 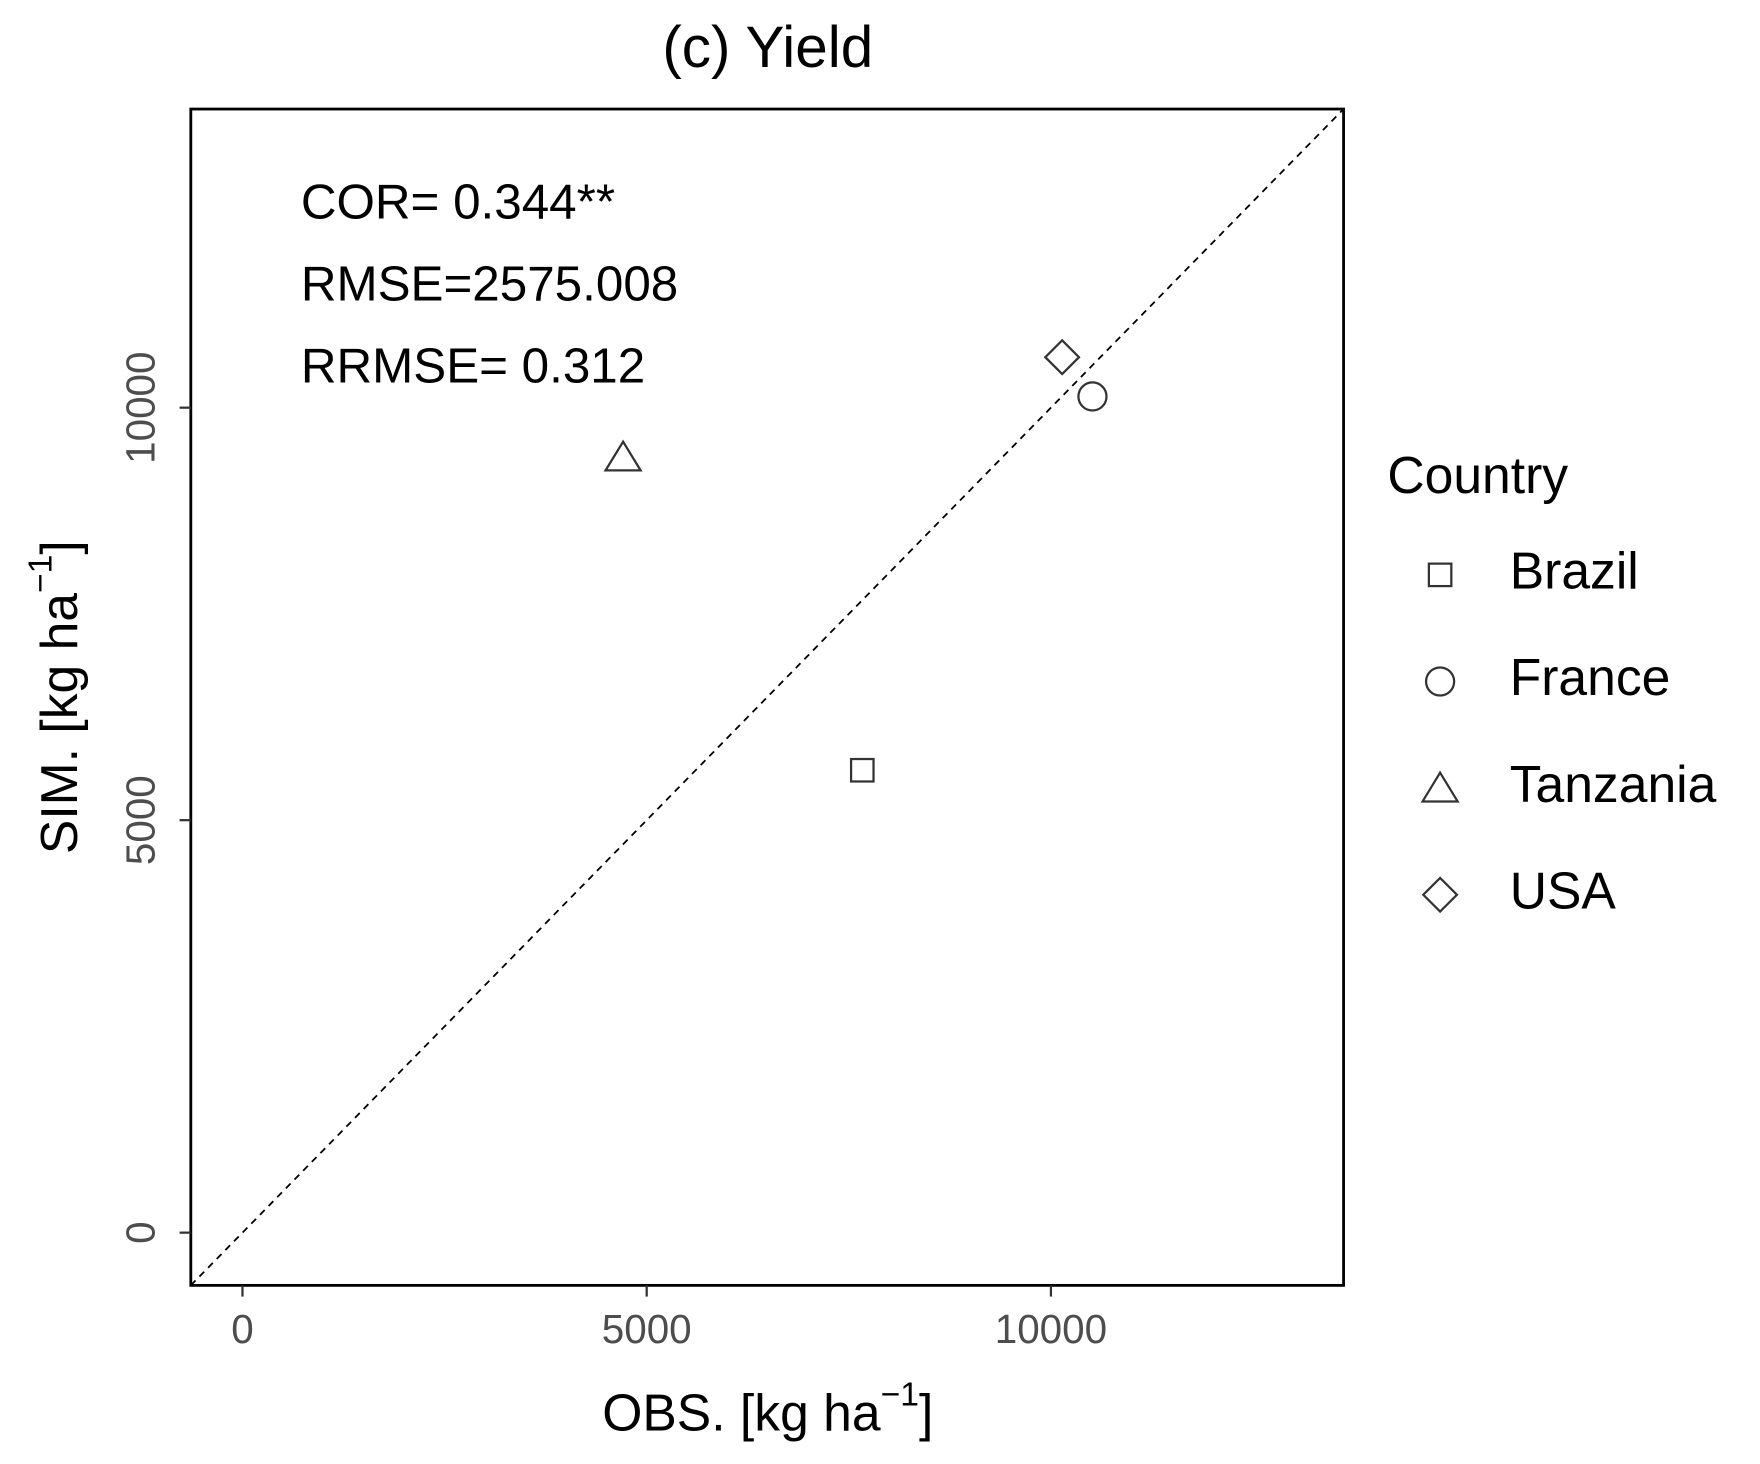 I want to click on x-axis-title-sup: −1, so click(x=900, y=1394).